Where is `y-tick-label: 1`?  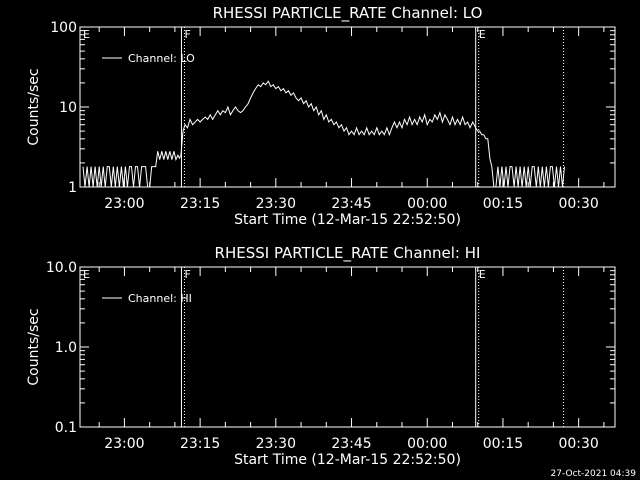 y-tick-label: 1 is located at coordinates (72, 188).